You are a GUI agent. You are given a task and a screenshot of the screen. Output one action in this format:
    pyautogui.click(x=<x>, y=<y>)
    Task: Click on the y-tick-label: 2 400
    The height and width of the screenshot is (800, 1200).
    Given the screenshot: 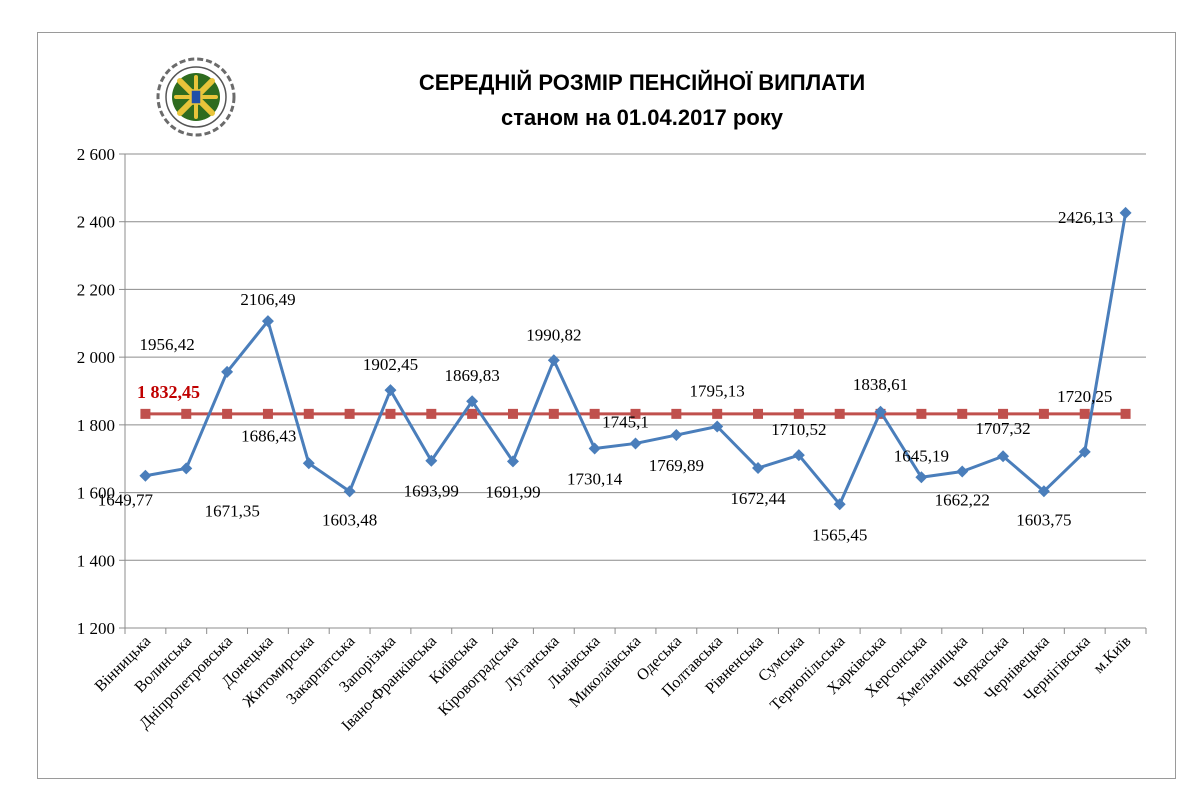 What is the action you would take?
    pyautogui.click(x=96, y=222)
    